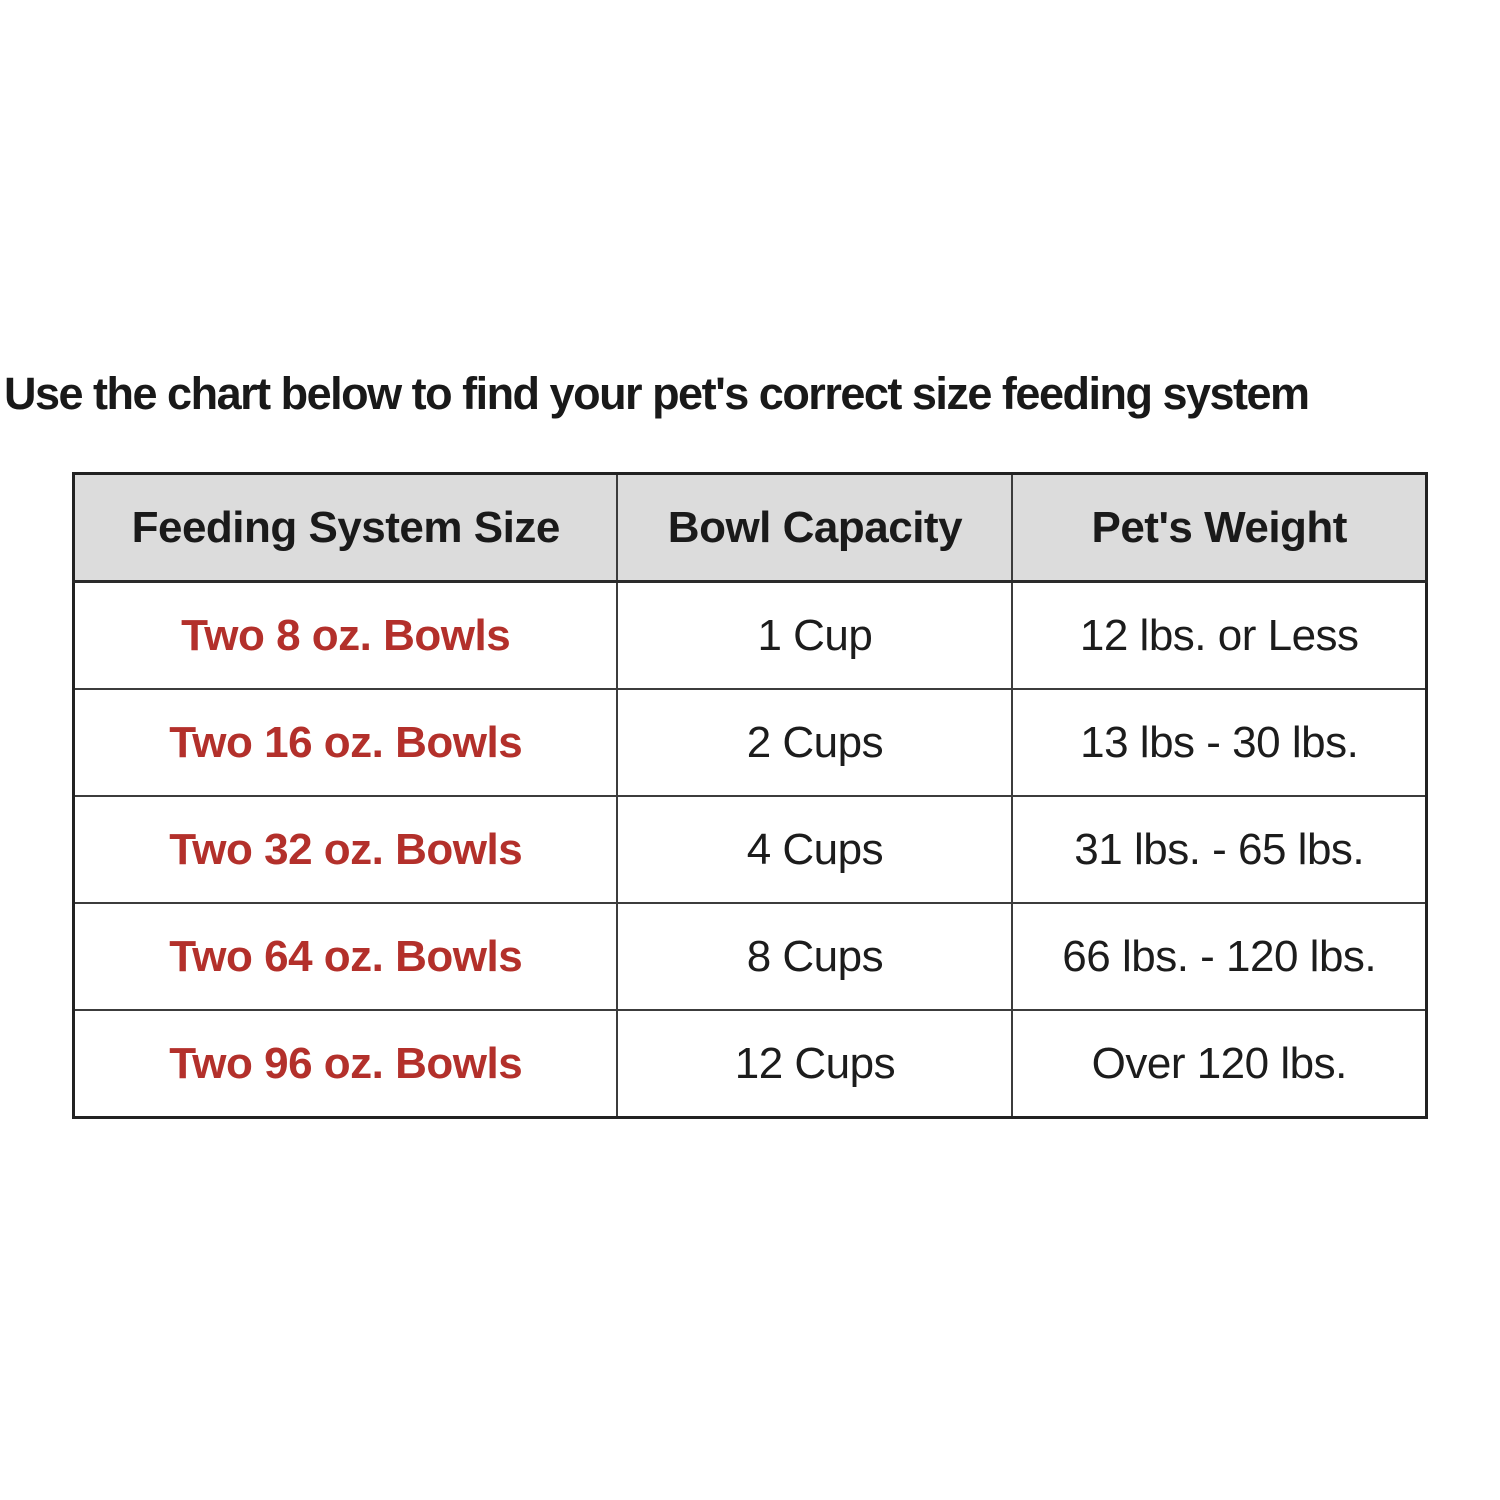 The width and height of the screenshot is (1500, 1500). Describe the element at coordinates (1219, 635) in the screenshot. I see `pets-weight-cell: 12 lbs. or Less` at that location.